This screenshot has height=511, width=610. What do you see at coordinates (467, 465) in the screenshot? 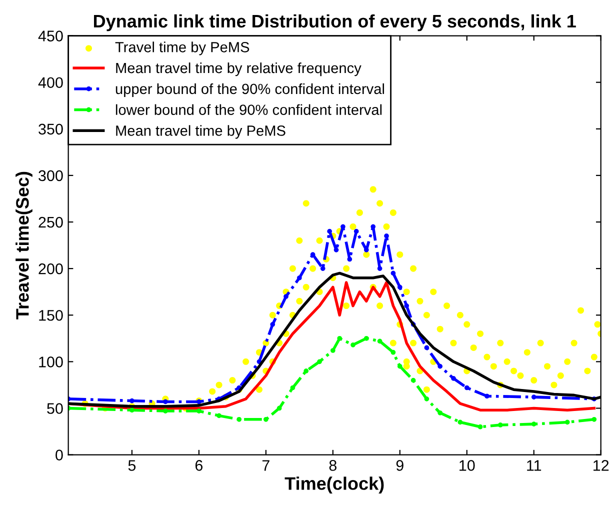
I see `x-tick-label: 10` at bounding box center [467, 465].